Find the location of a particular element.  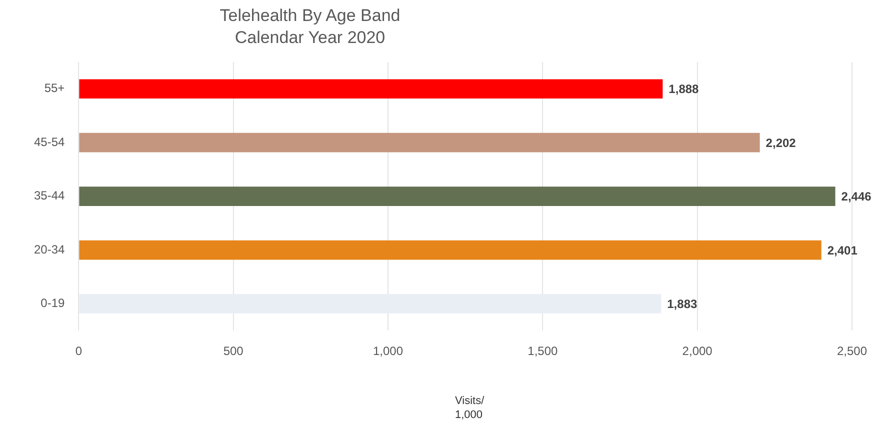

chart-subtitle: Calendar Year 2020 is located at coordinates (310, 38).